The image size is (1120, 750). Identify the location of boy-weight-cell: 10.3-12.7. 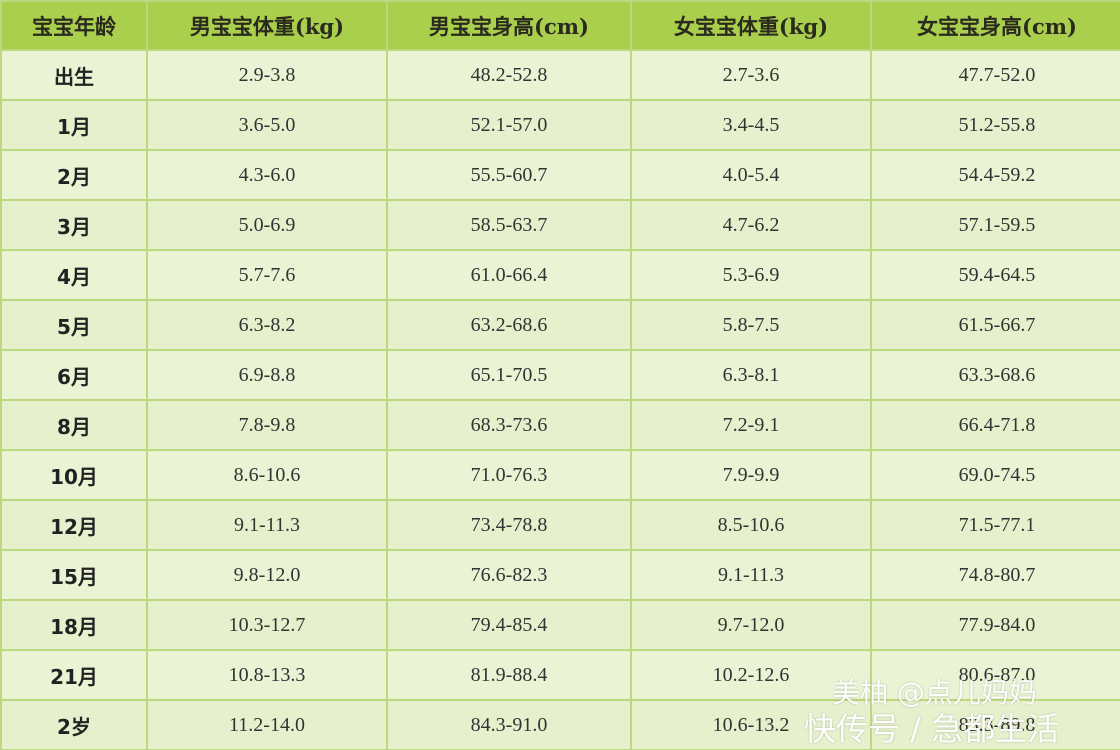
(267, 625).